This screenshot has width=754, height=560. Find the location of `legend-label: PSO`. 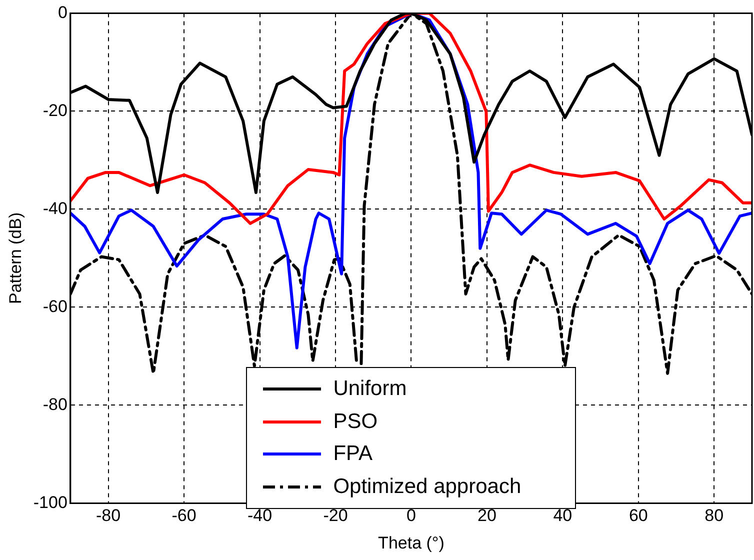

legend-label: PSO is located at coordinates (355, 422).